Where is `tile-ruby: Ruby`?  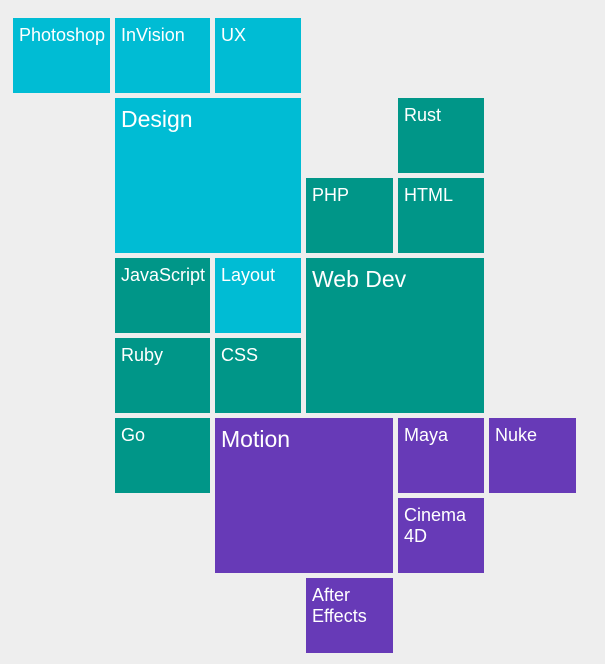
tile-ruby: Ruby is located at coordinates (162, 375).